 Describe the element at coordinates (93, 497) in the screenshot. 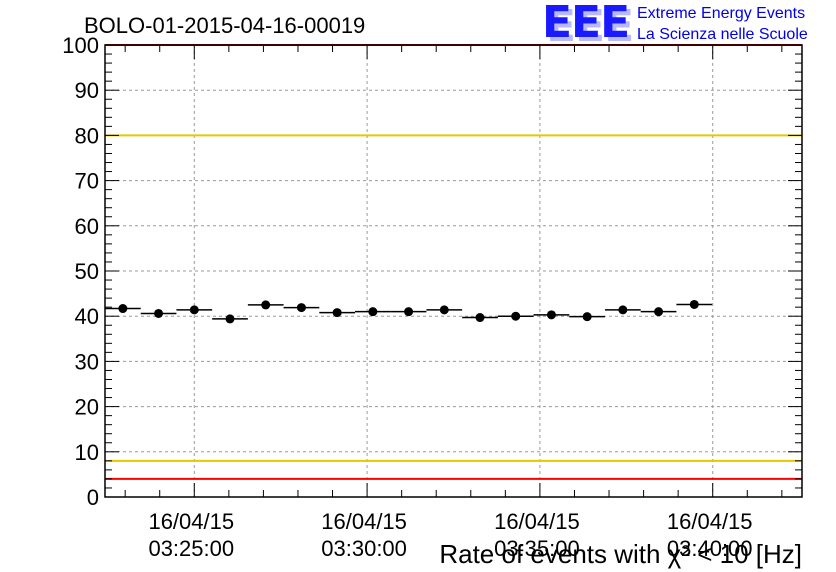

I see `y-tick-label: 0` at that location.